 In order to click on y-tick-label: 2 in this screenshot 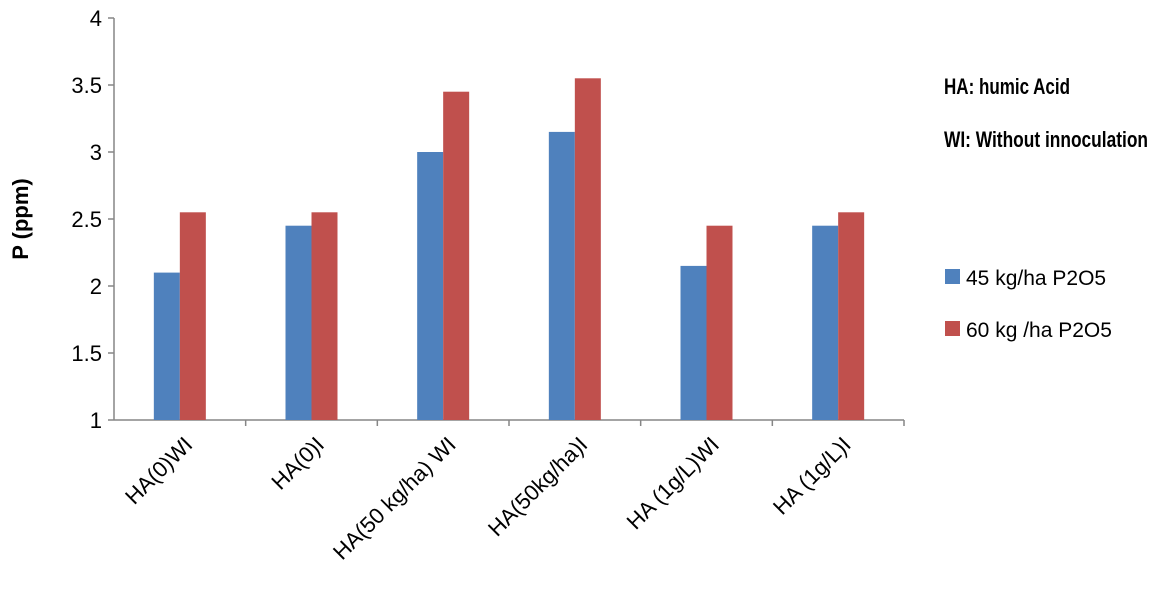, I will do `click(96, 286)`.